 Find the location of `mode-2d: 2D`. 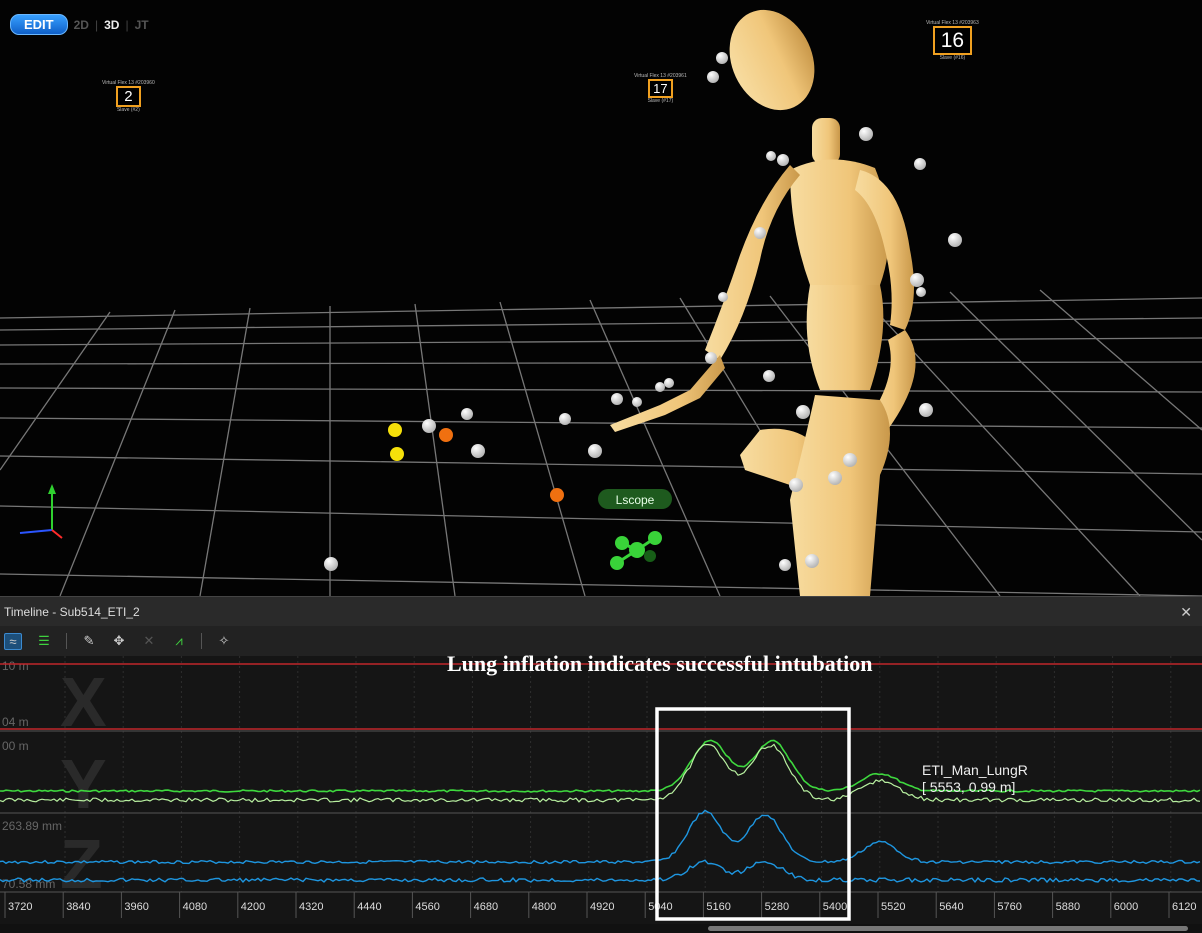

mode-2d: 2D is located at coordinates (81, 24).